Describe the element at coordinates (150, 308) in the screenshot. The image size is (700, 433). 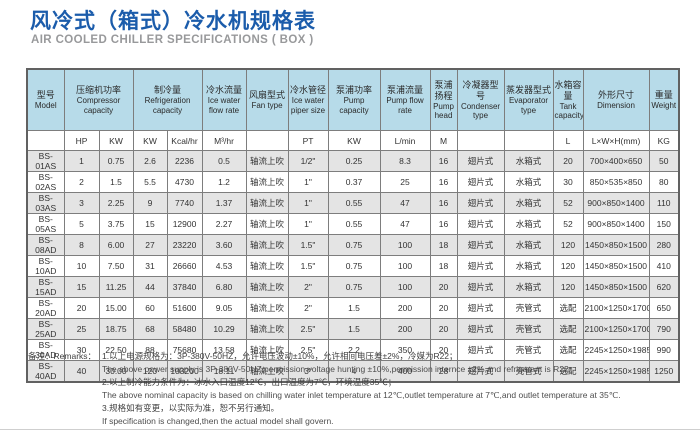
I see `data-cell: 60` at that location.